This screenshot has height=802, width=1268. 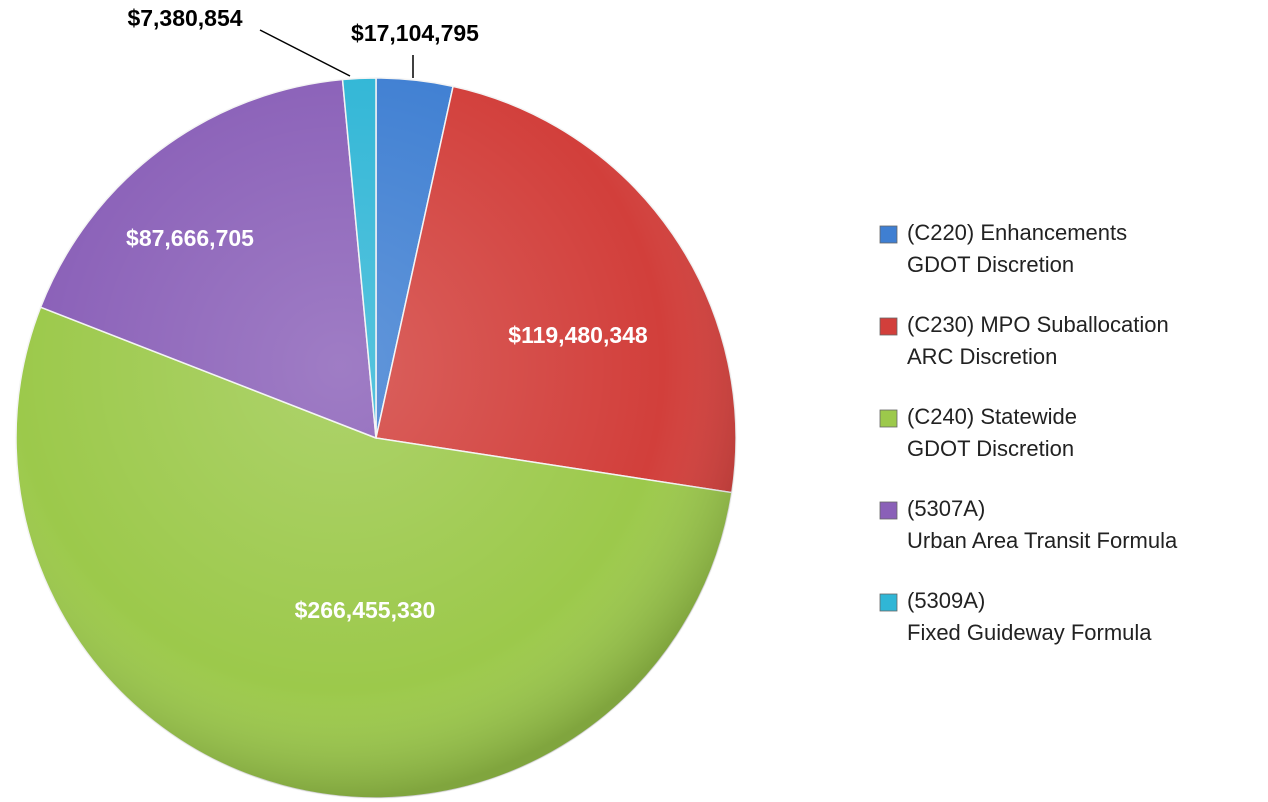 I want to click on legend-label: Urban Area Transit Formula, so click(x=1042, y=540).